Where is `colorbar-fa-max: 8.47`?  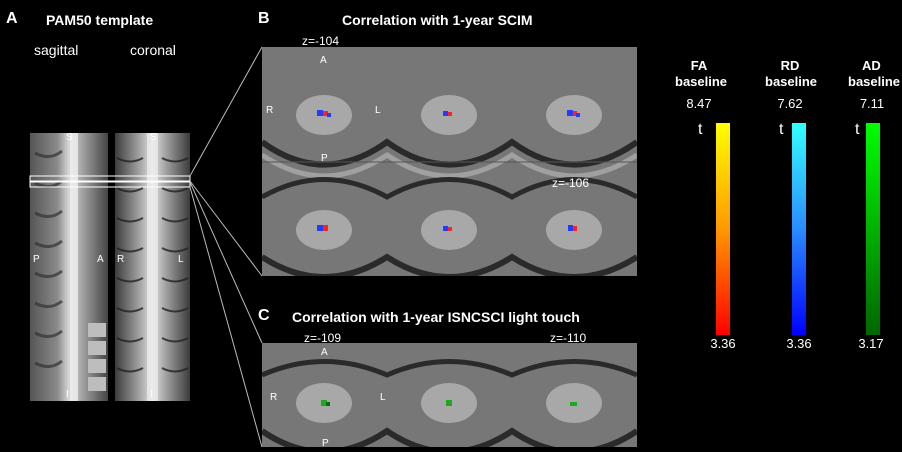
colorbar-fa-max: 8.47 is located at coordinates (699, 103).